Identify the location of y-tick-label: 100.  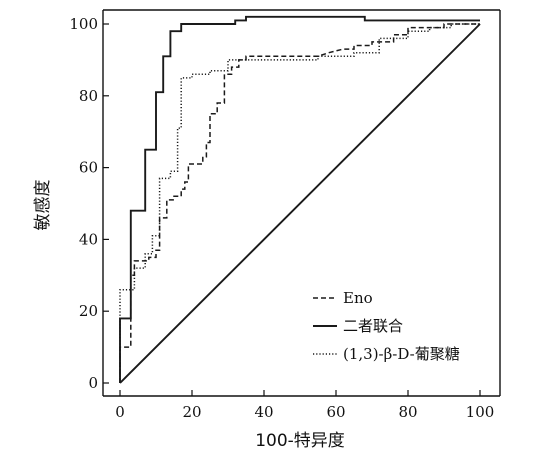
(83, 24).